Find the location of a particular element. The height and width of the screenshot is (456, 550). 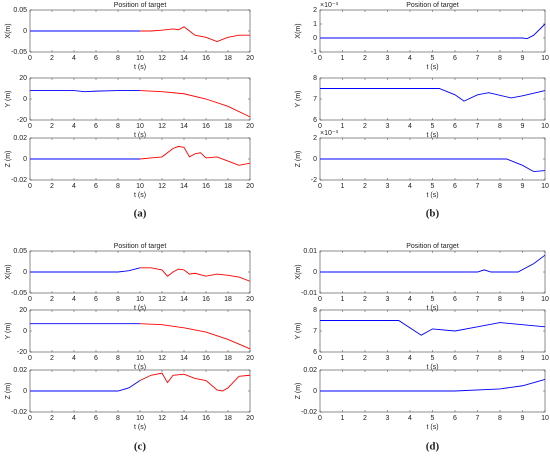

x-tick-label: 3 is located at coordinates (388, 299).